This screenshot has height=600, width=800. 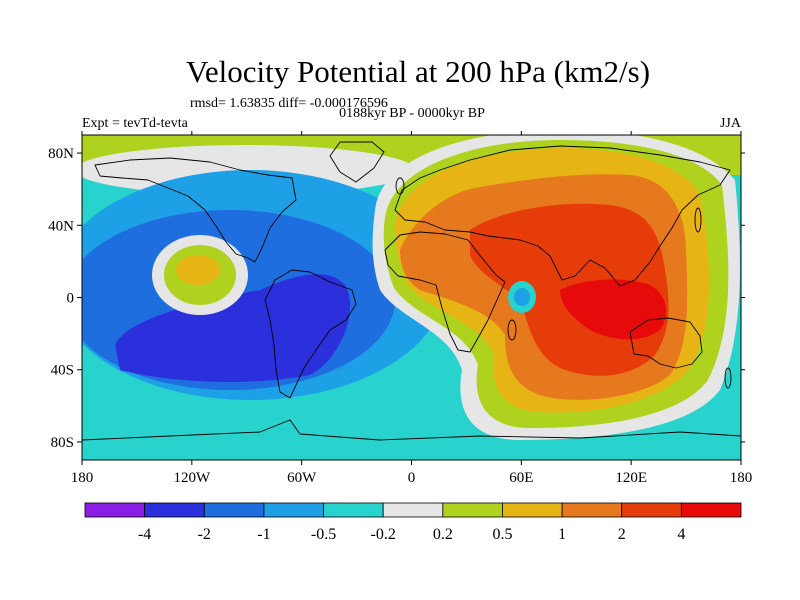 I want to click on colorbar-label: -4, so click(x=144, y=534).